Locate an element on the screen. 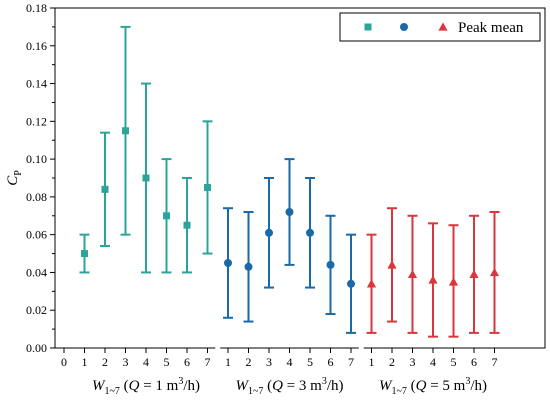 This screenshot has width=550, height=400. y-tick-label: 0.06 is located at coordinates (36, 235).